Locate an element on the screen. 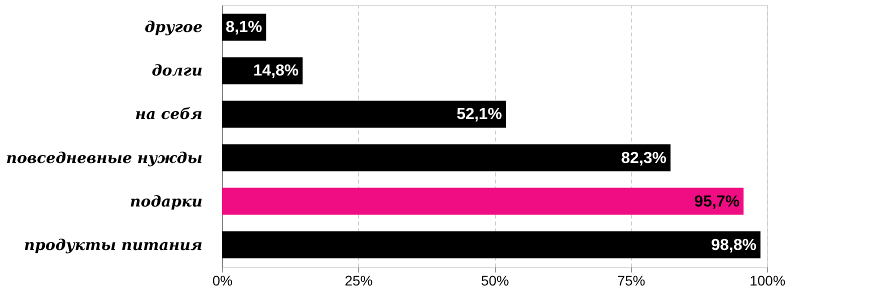  y-tick-label: долги is located at coordinates (177, 71).